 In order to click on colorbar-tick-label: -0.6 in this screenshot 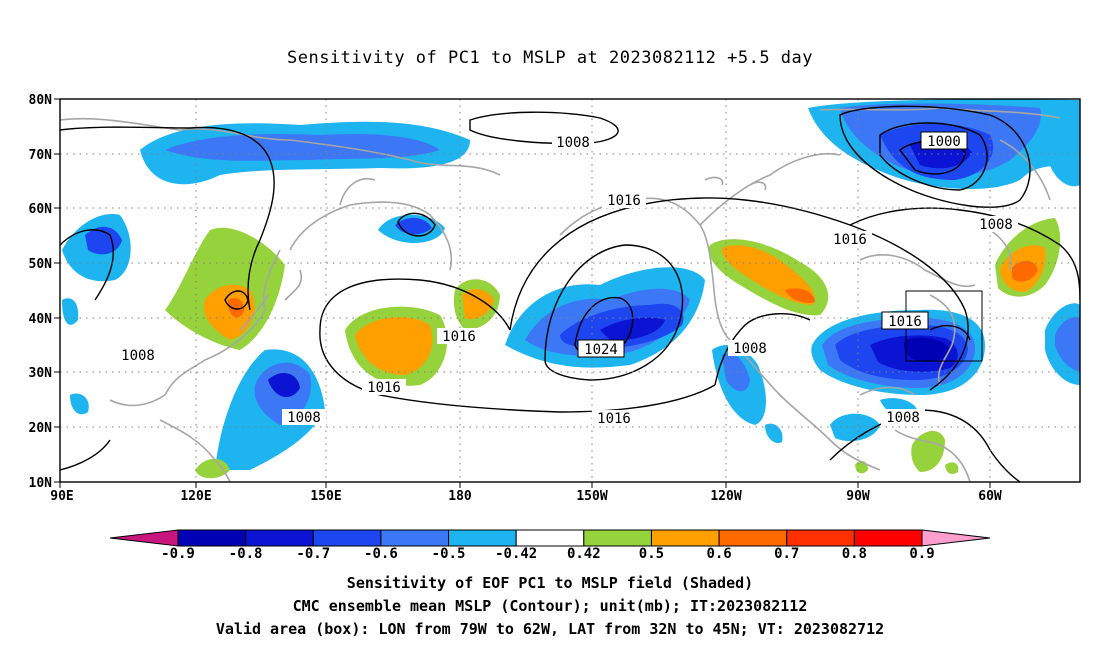, I will do `click(381, 554)`.